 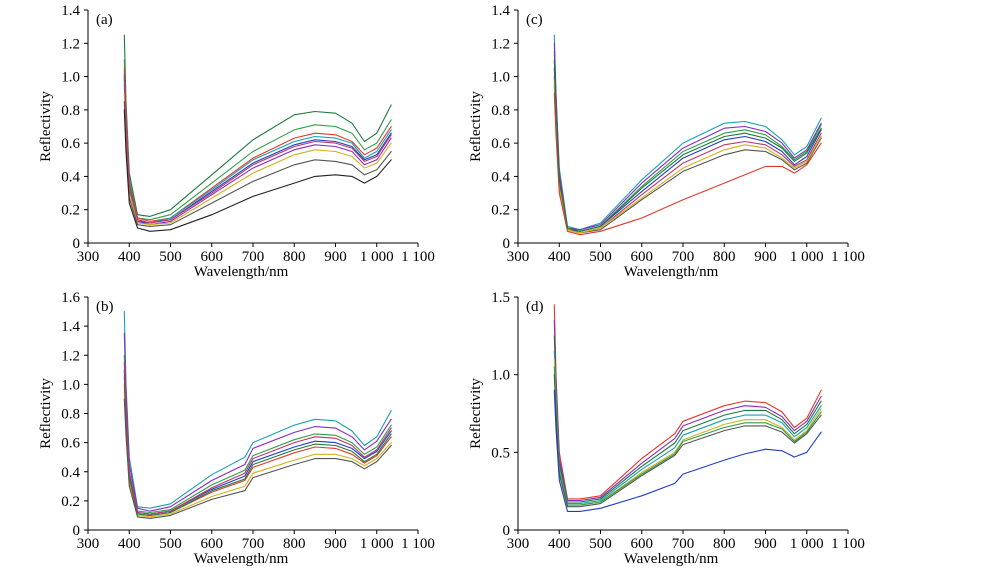 I want to click on panel-label: (d), so click(x=535, y=307).